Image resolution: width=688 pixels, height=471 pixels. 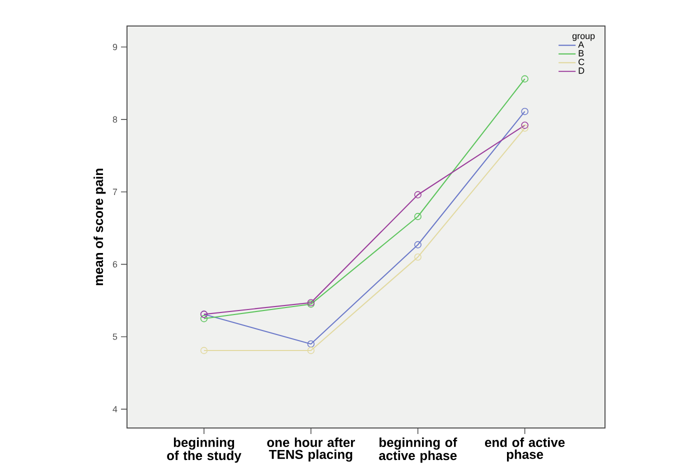 What do you see at coordinates (100, 227) in the screenshot?
I see `y-axis-title: mean of score pain` at bounding box center [100, 227].